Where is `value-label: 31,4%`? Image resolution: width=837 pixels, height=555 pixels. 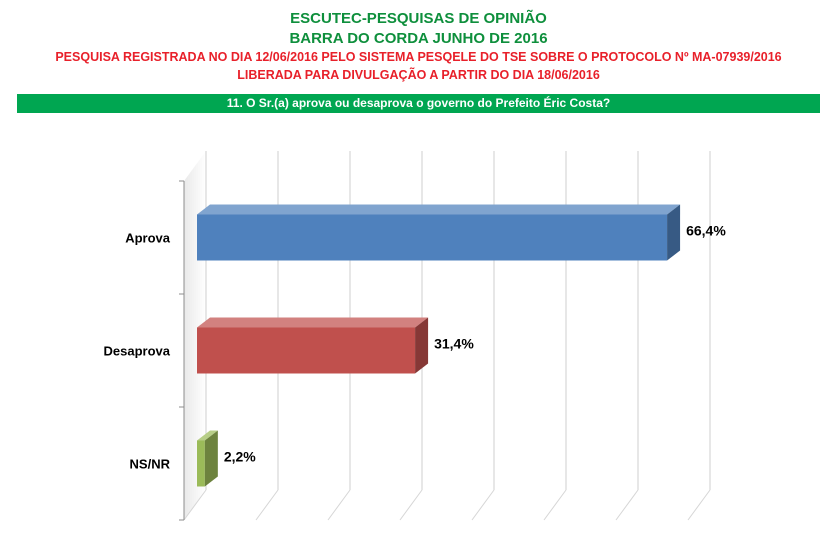
value-label: 31,4% is located at coordinates (454, 344).